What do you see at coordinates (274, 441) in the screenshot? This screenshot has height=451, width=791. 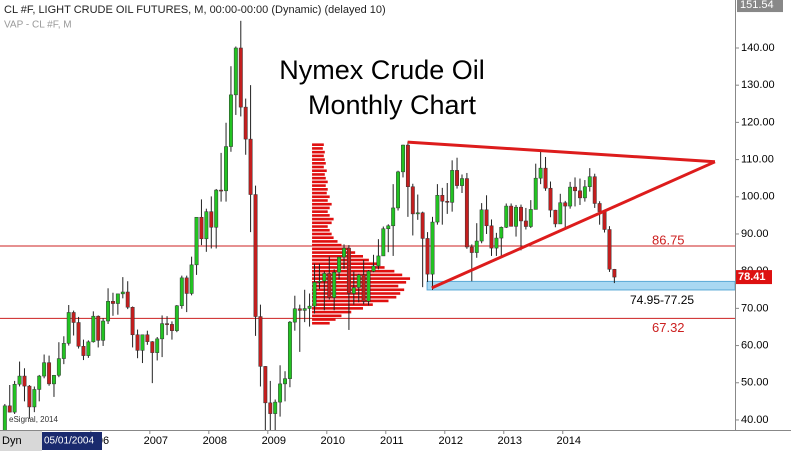 I see `x-tick-label: 2009` at bounding box center [274, 441].